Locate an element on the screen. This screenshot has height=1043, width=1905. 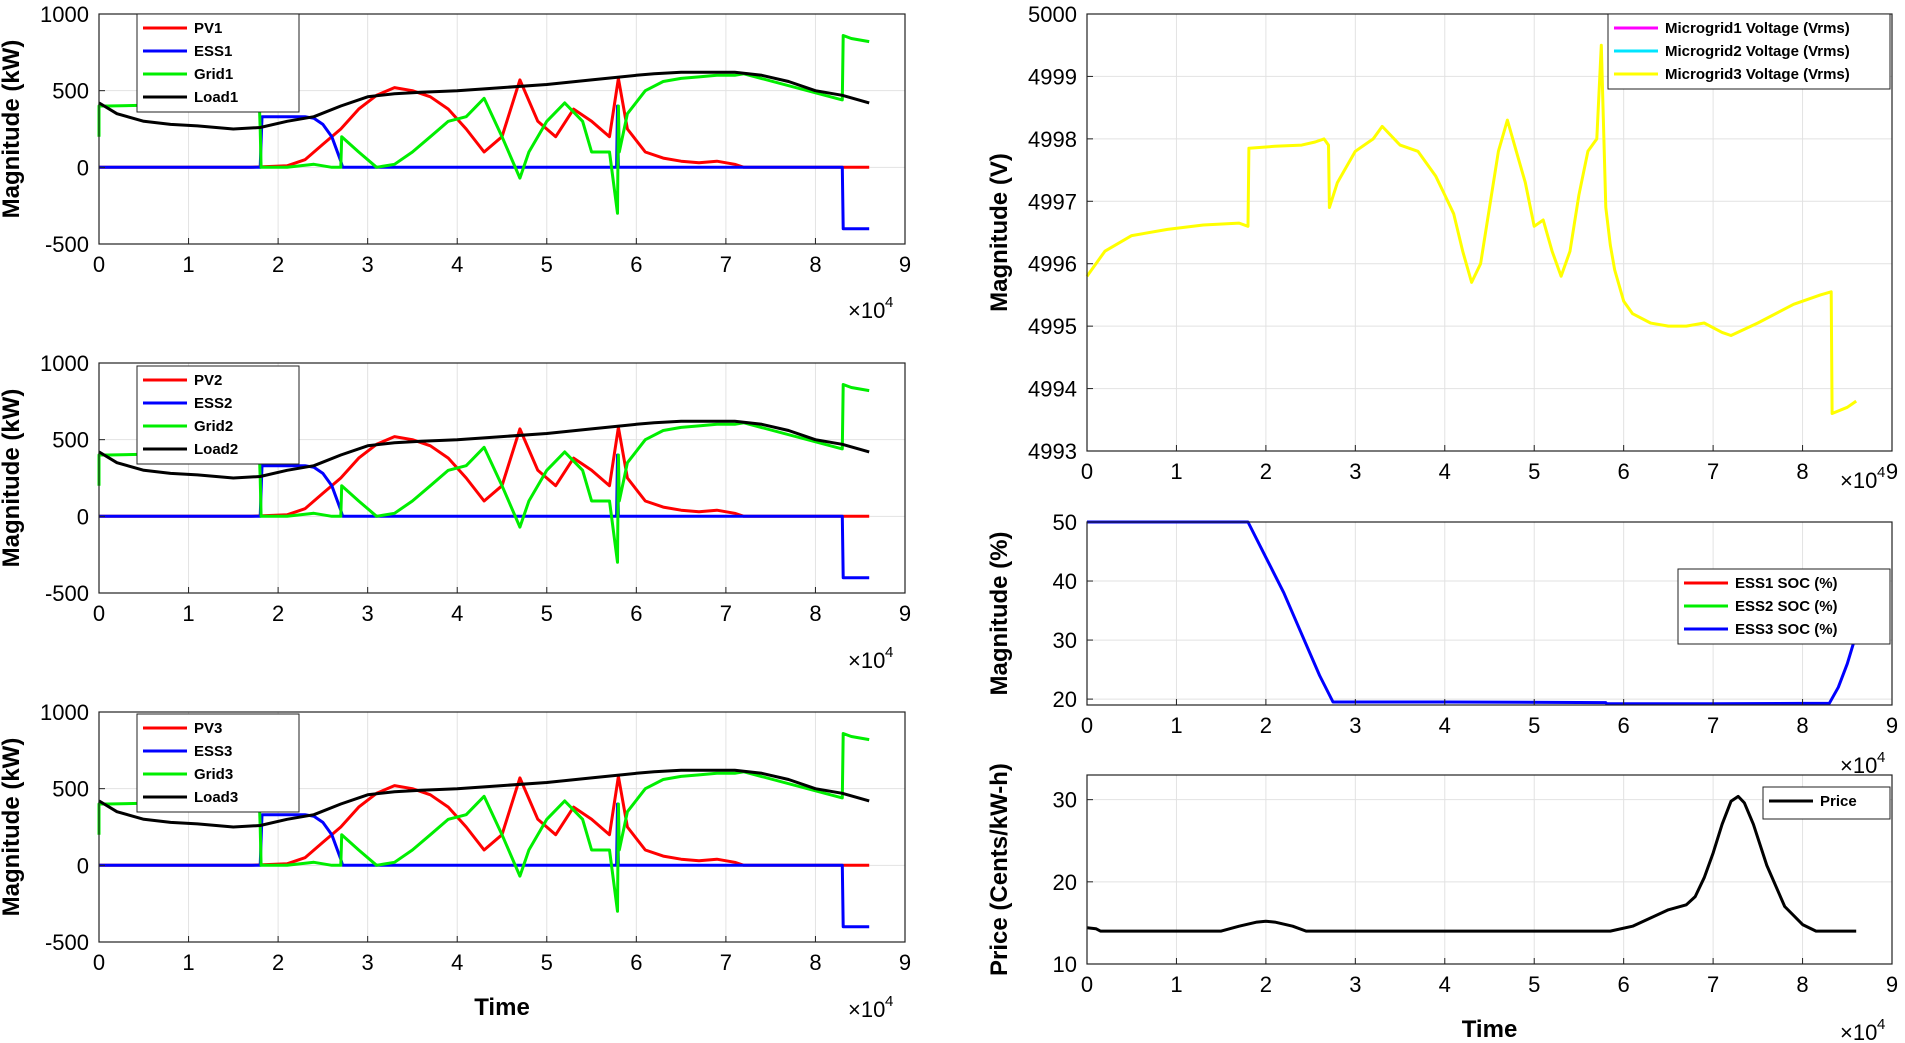
legend-label: Microgrid1 Voltage (Vrms) is located at coordinates (1757, 28).